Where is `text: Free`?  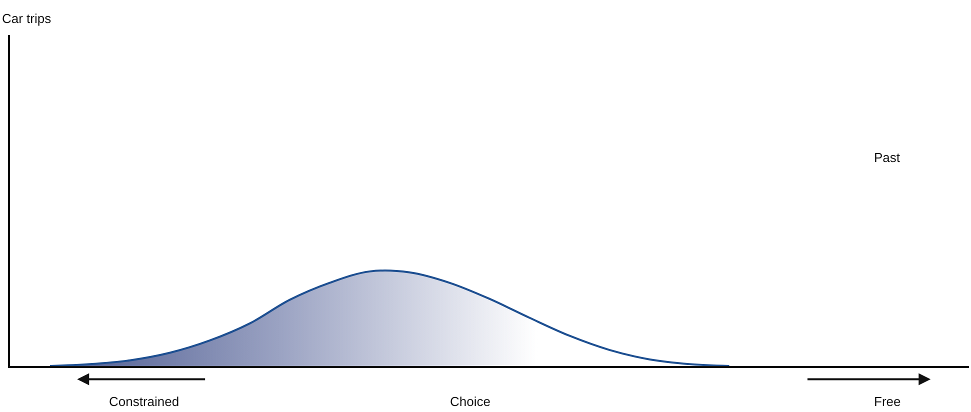
text: Free is located at coordinates (887, 401).